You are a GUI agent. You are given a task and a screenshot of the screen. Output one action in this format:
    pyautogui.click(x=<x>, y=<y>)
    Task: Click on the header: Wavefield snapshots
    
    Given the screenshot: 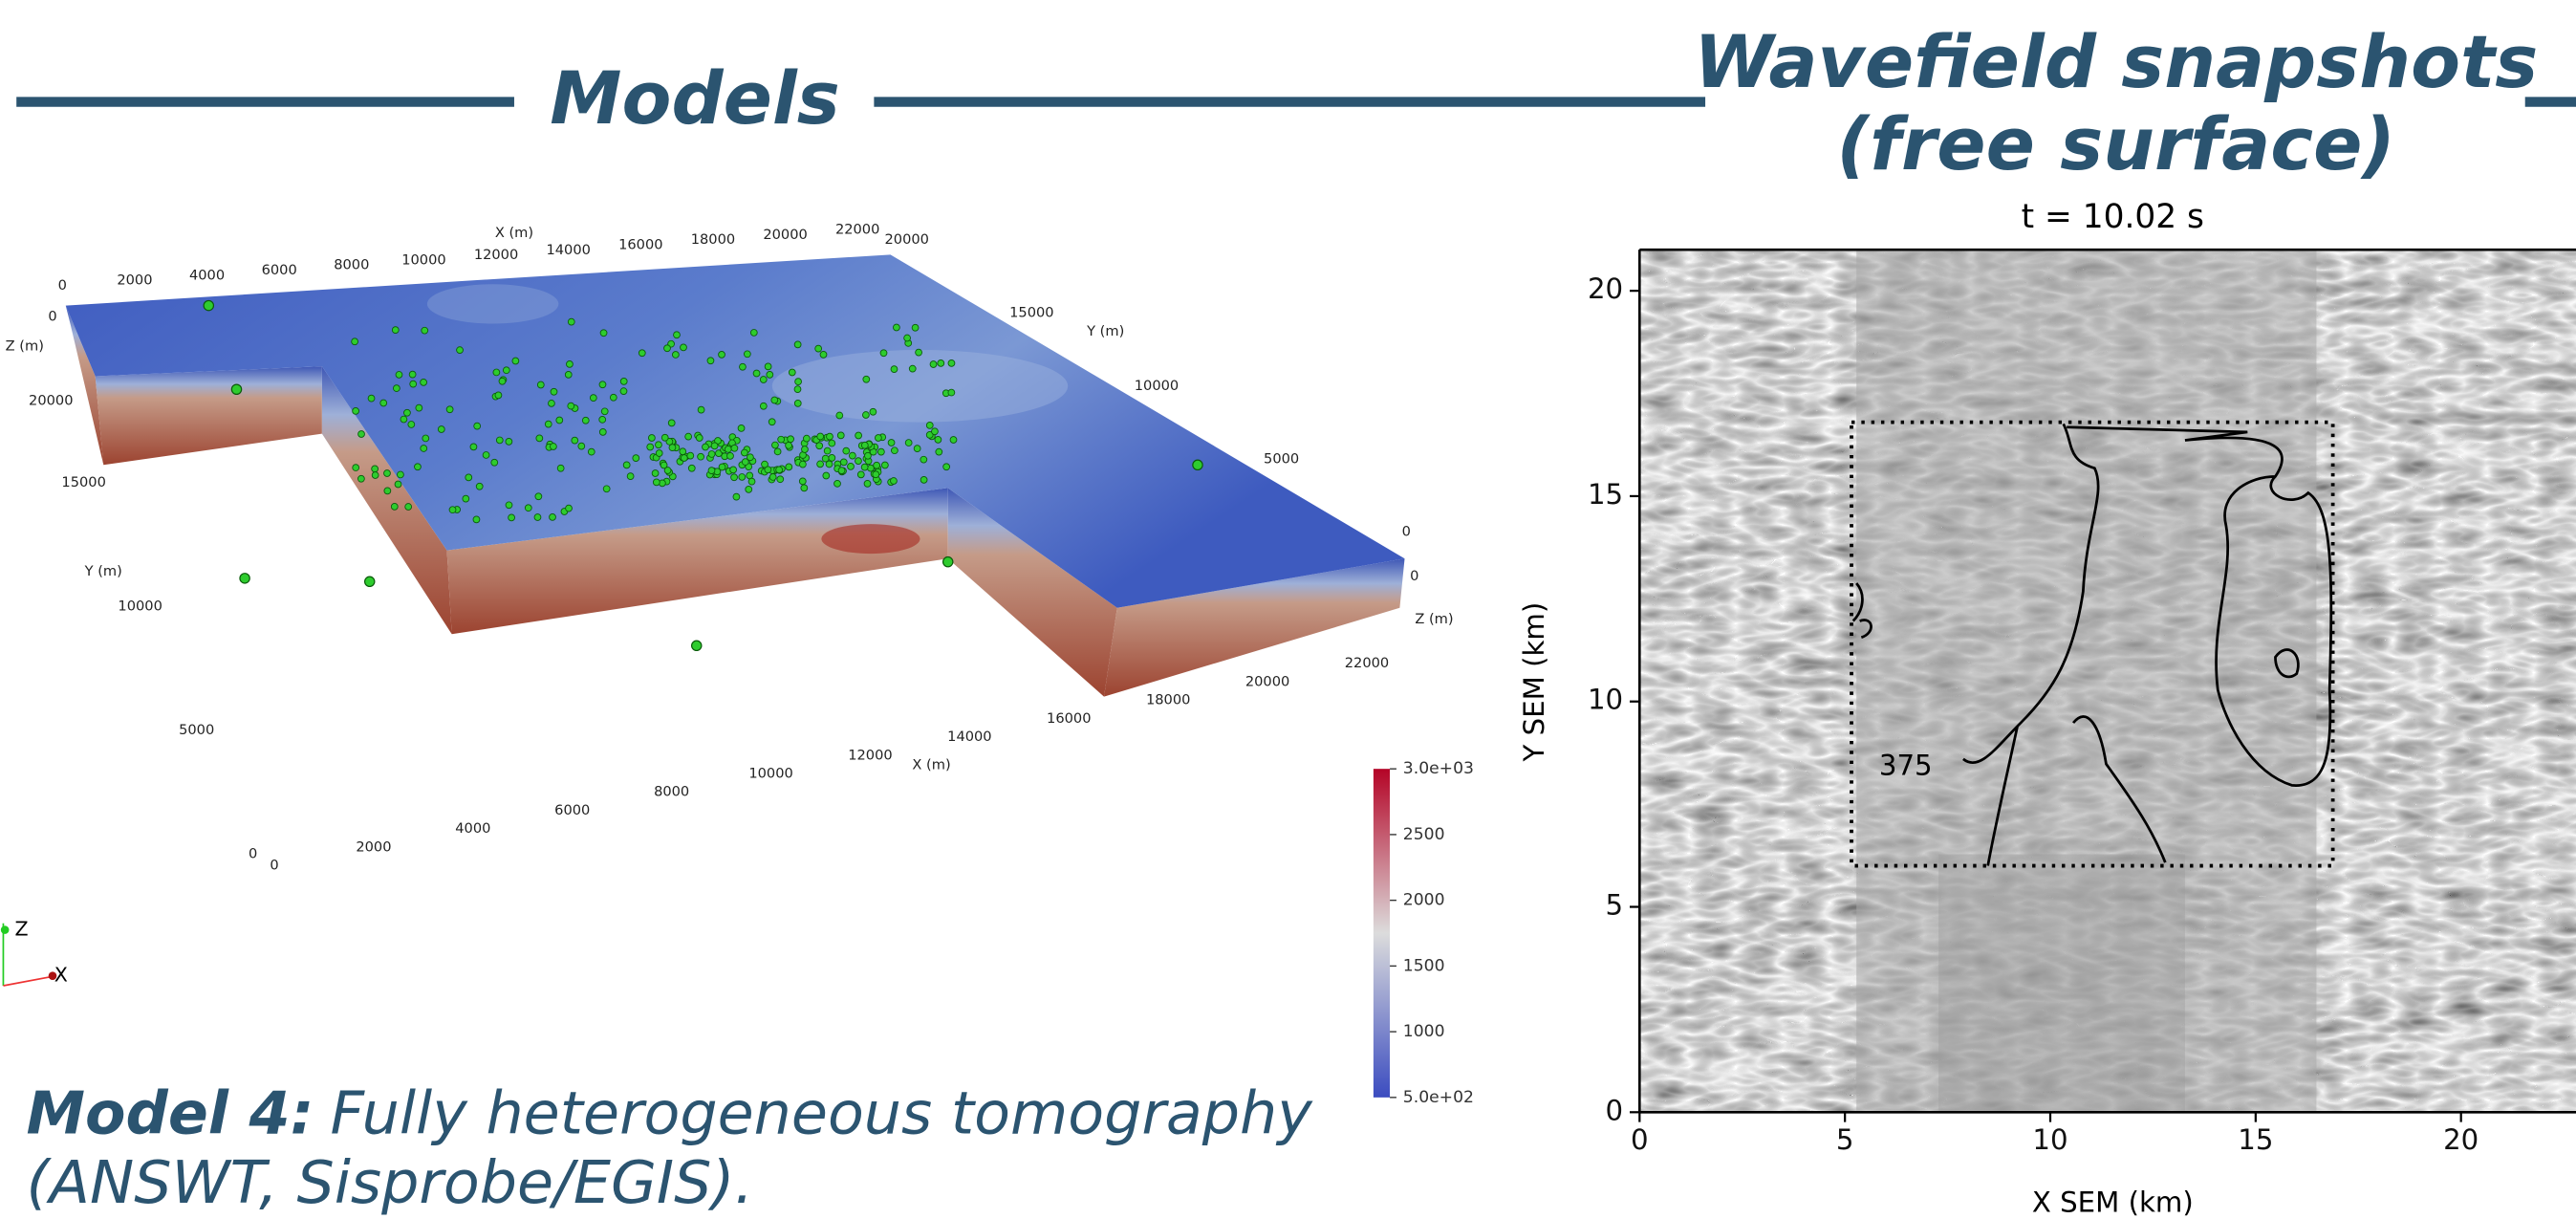 What is the action you would take?
    pyautogui.click(x=2116, y=62)
    